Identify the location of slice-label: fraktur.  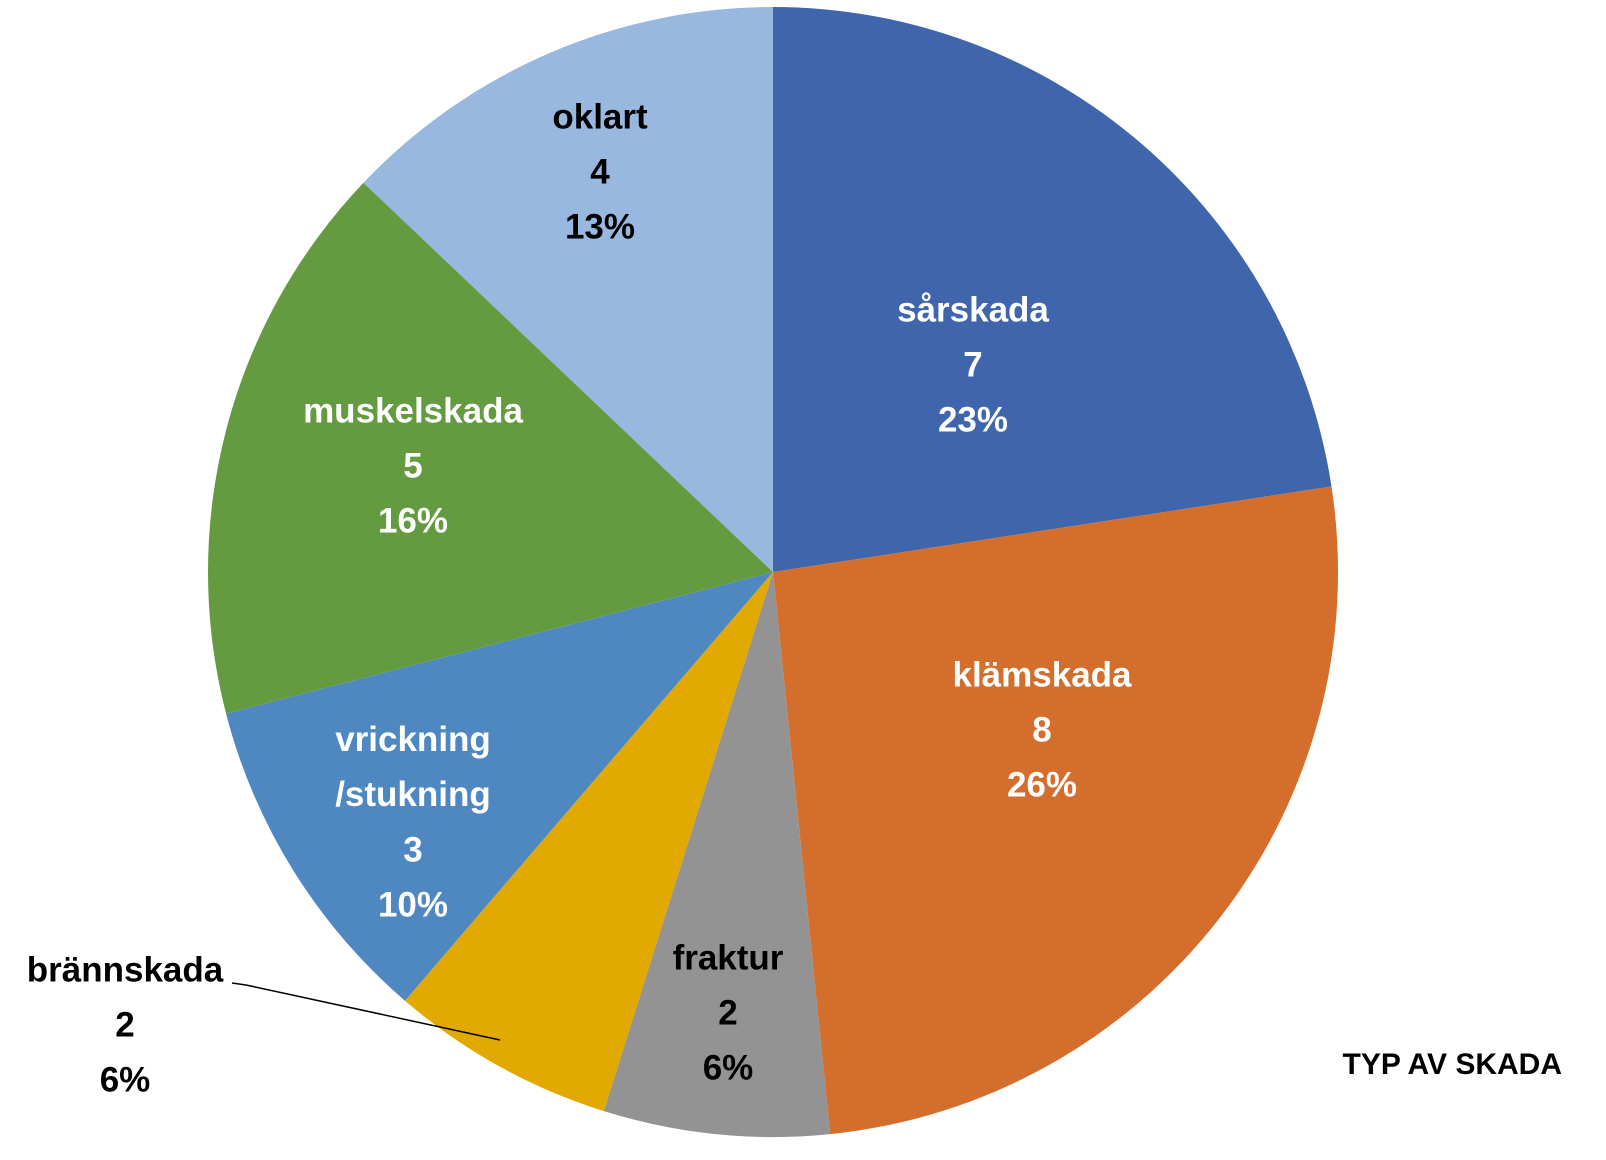
(728, 958).